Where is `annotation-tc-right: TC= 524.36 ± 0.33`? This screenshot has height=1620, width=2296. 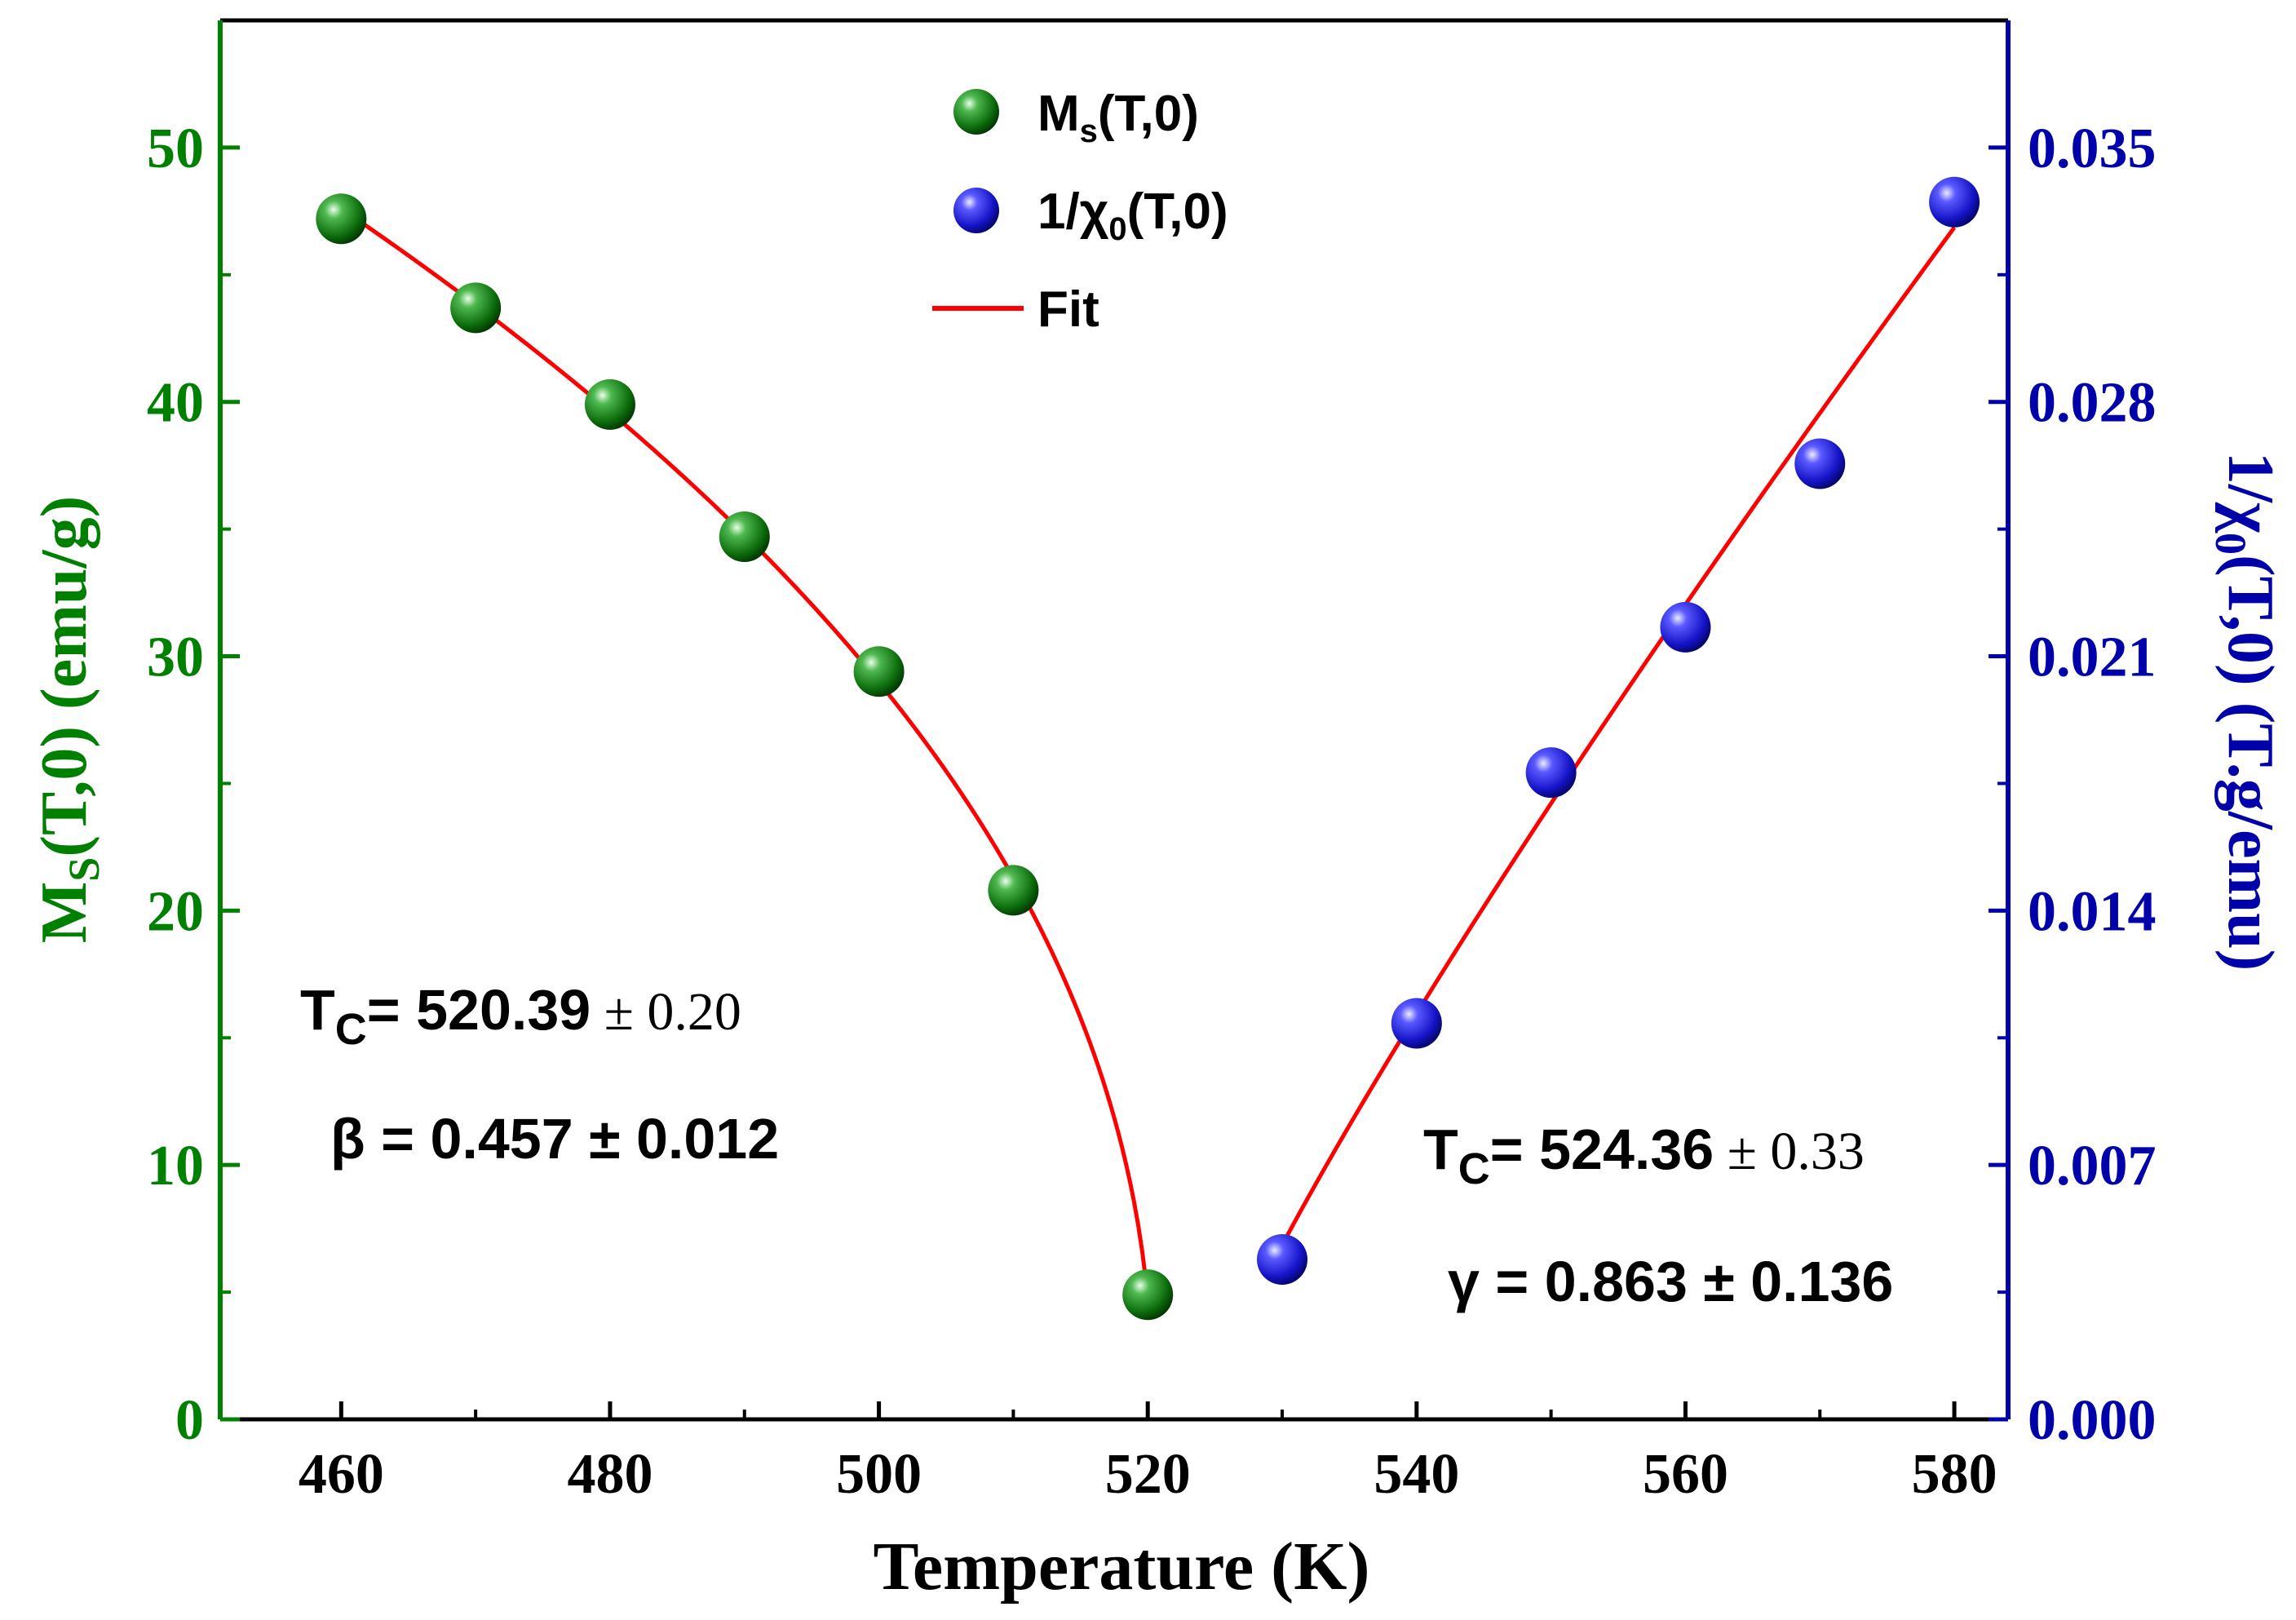 annotation-tc-right: TC= 524.36 ± 0.33 is located at coordinates (1644, 1155).